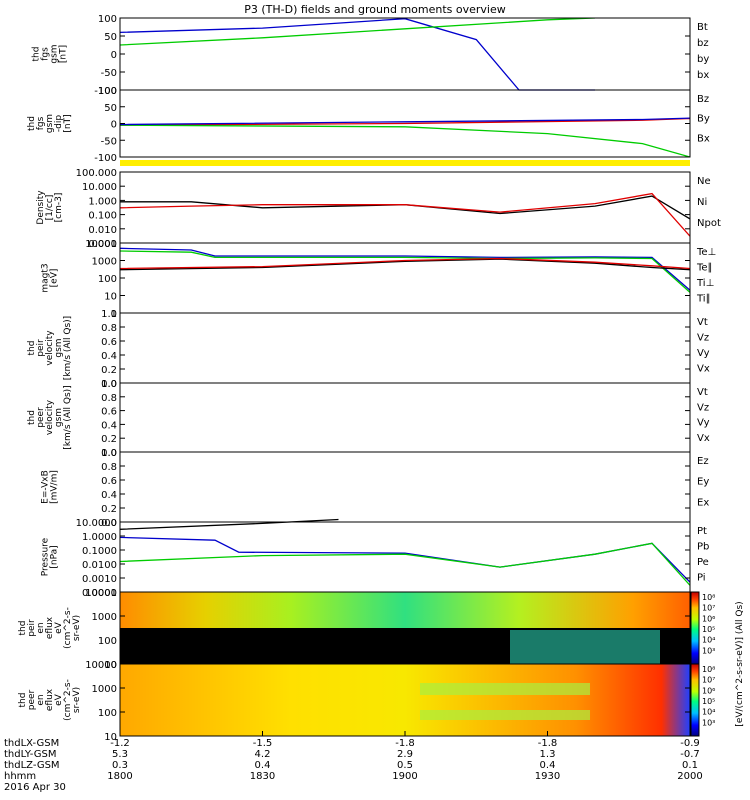 The image size is (750, 800). Describe the element at coordinates (703, 138) in the screenshot. I see `legend-entry: Bx` at that location.